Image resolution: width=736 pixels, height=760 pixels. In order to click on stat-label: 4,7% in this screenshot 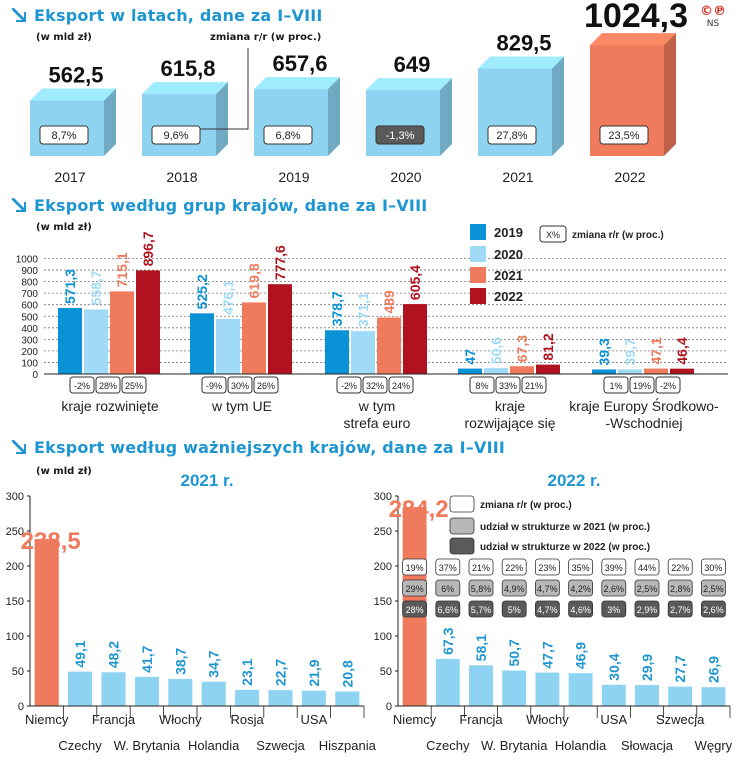, I will do `click(547, 610)`.